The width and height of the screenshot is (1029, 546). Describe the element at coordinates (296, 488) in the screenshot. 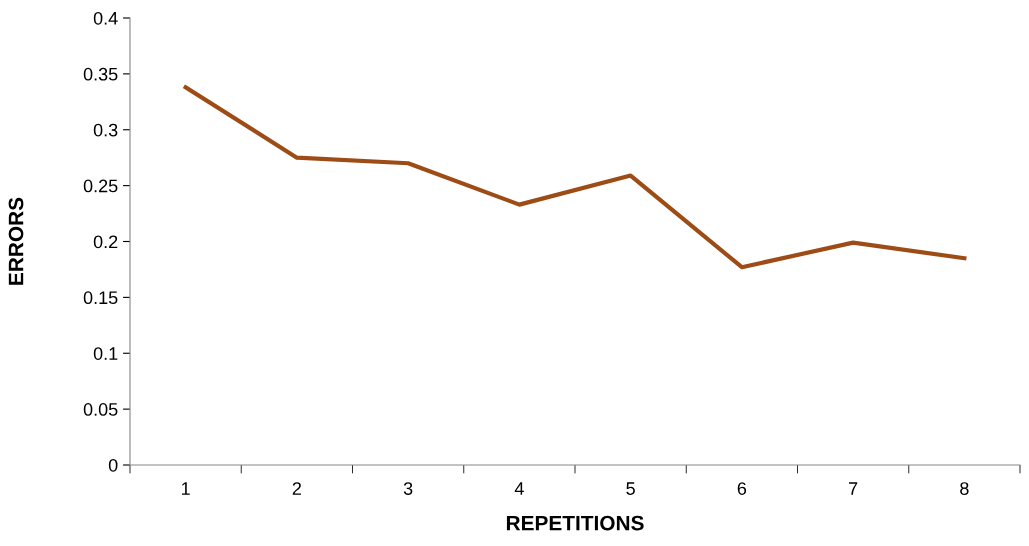

I see `x-tick-label: 2` at that location.